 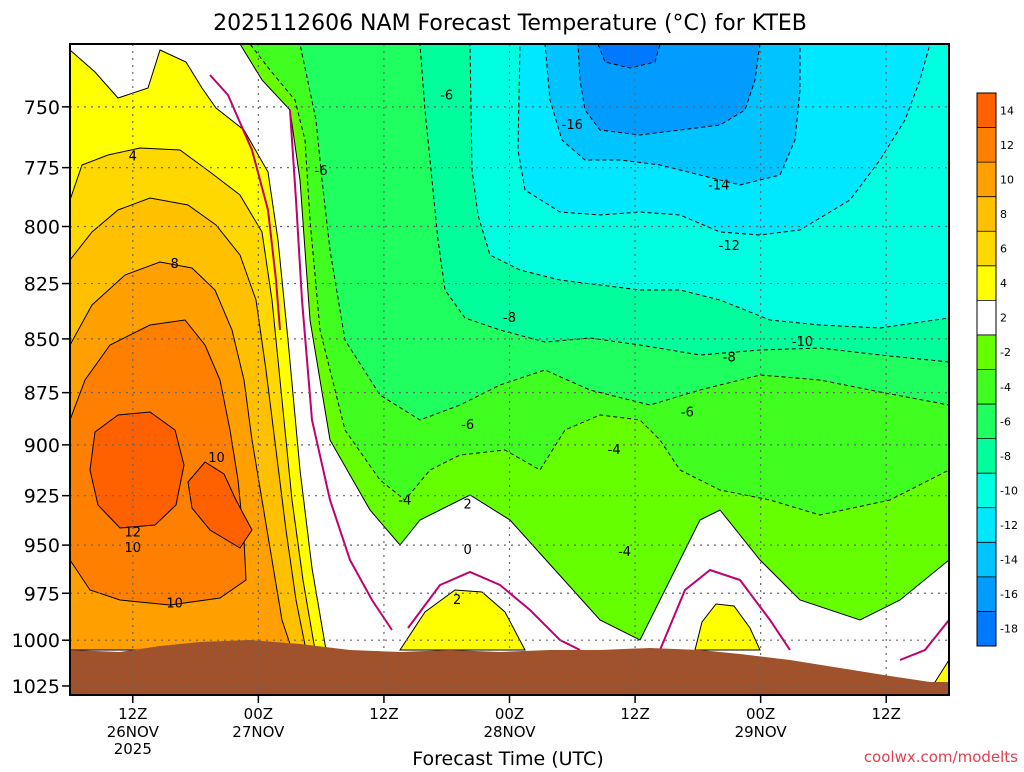 I want to click on x-tick-date: 29NOV, so click(x=761, y=732).